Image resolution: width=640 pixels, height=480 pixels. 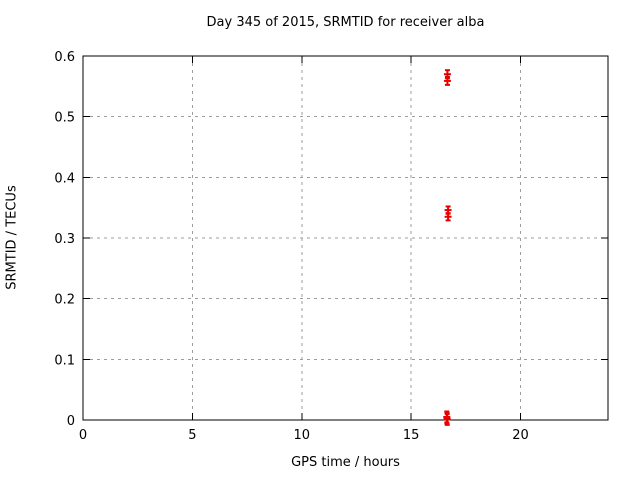 What do you see at coordinates (64, 360) in the screenshot?
I see `y-tick-label: 0.1` at bounding box center [64, 360].